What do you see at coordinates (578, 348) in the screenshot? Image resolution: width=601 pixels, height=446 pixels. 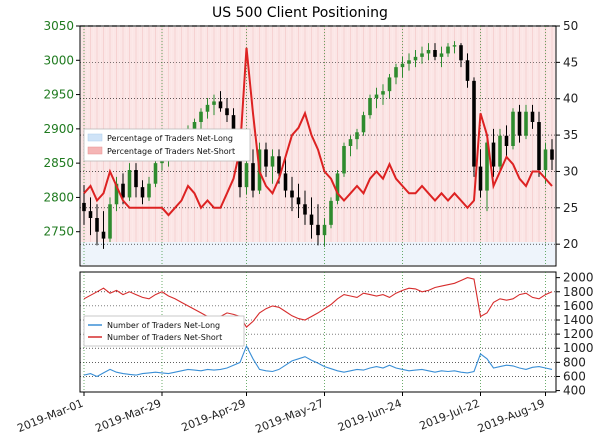 I see `traders-tick-label: 1000` at bounding box center [578, 348].